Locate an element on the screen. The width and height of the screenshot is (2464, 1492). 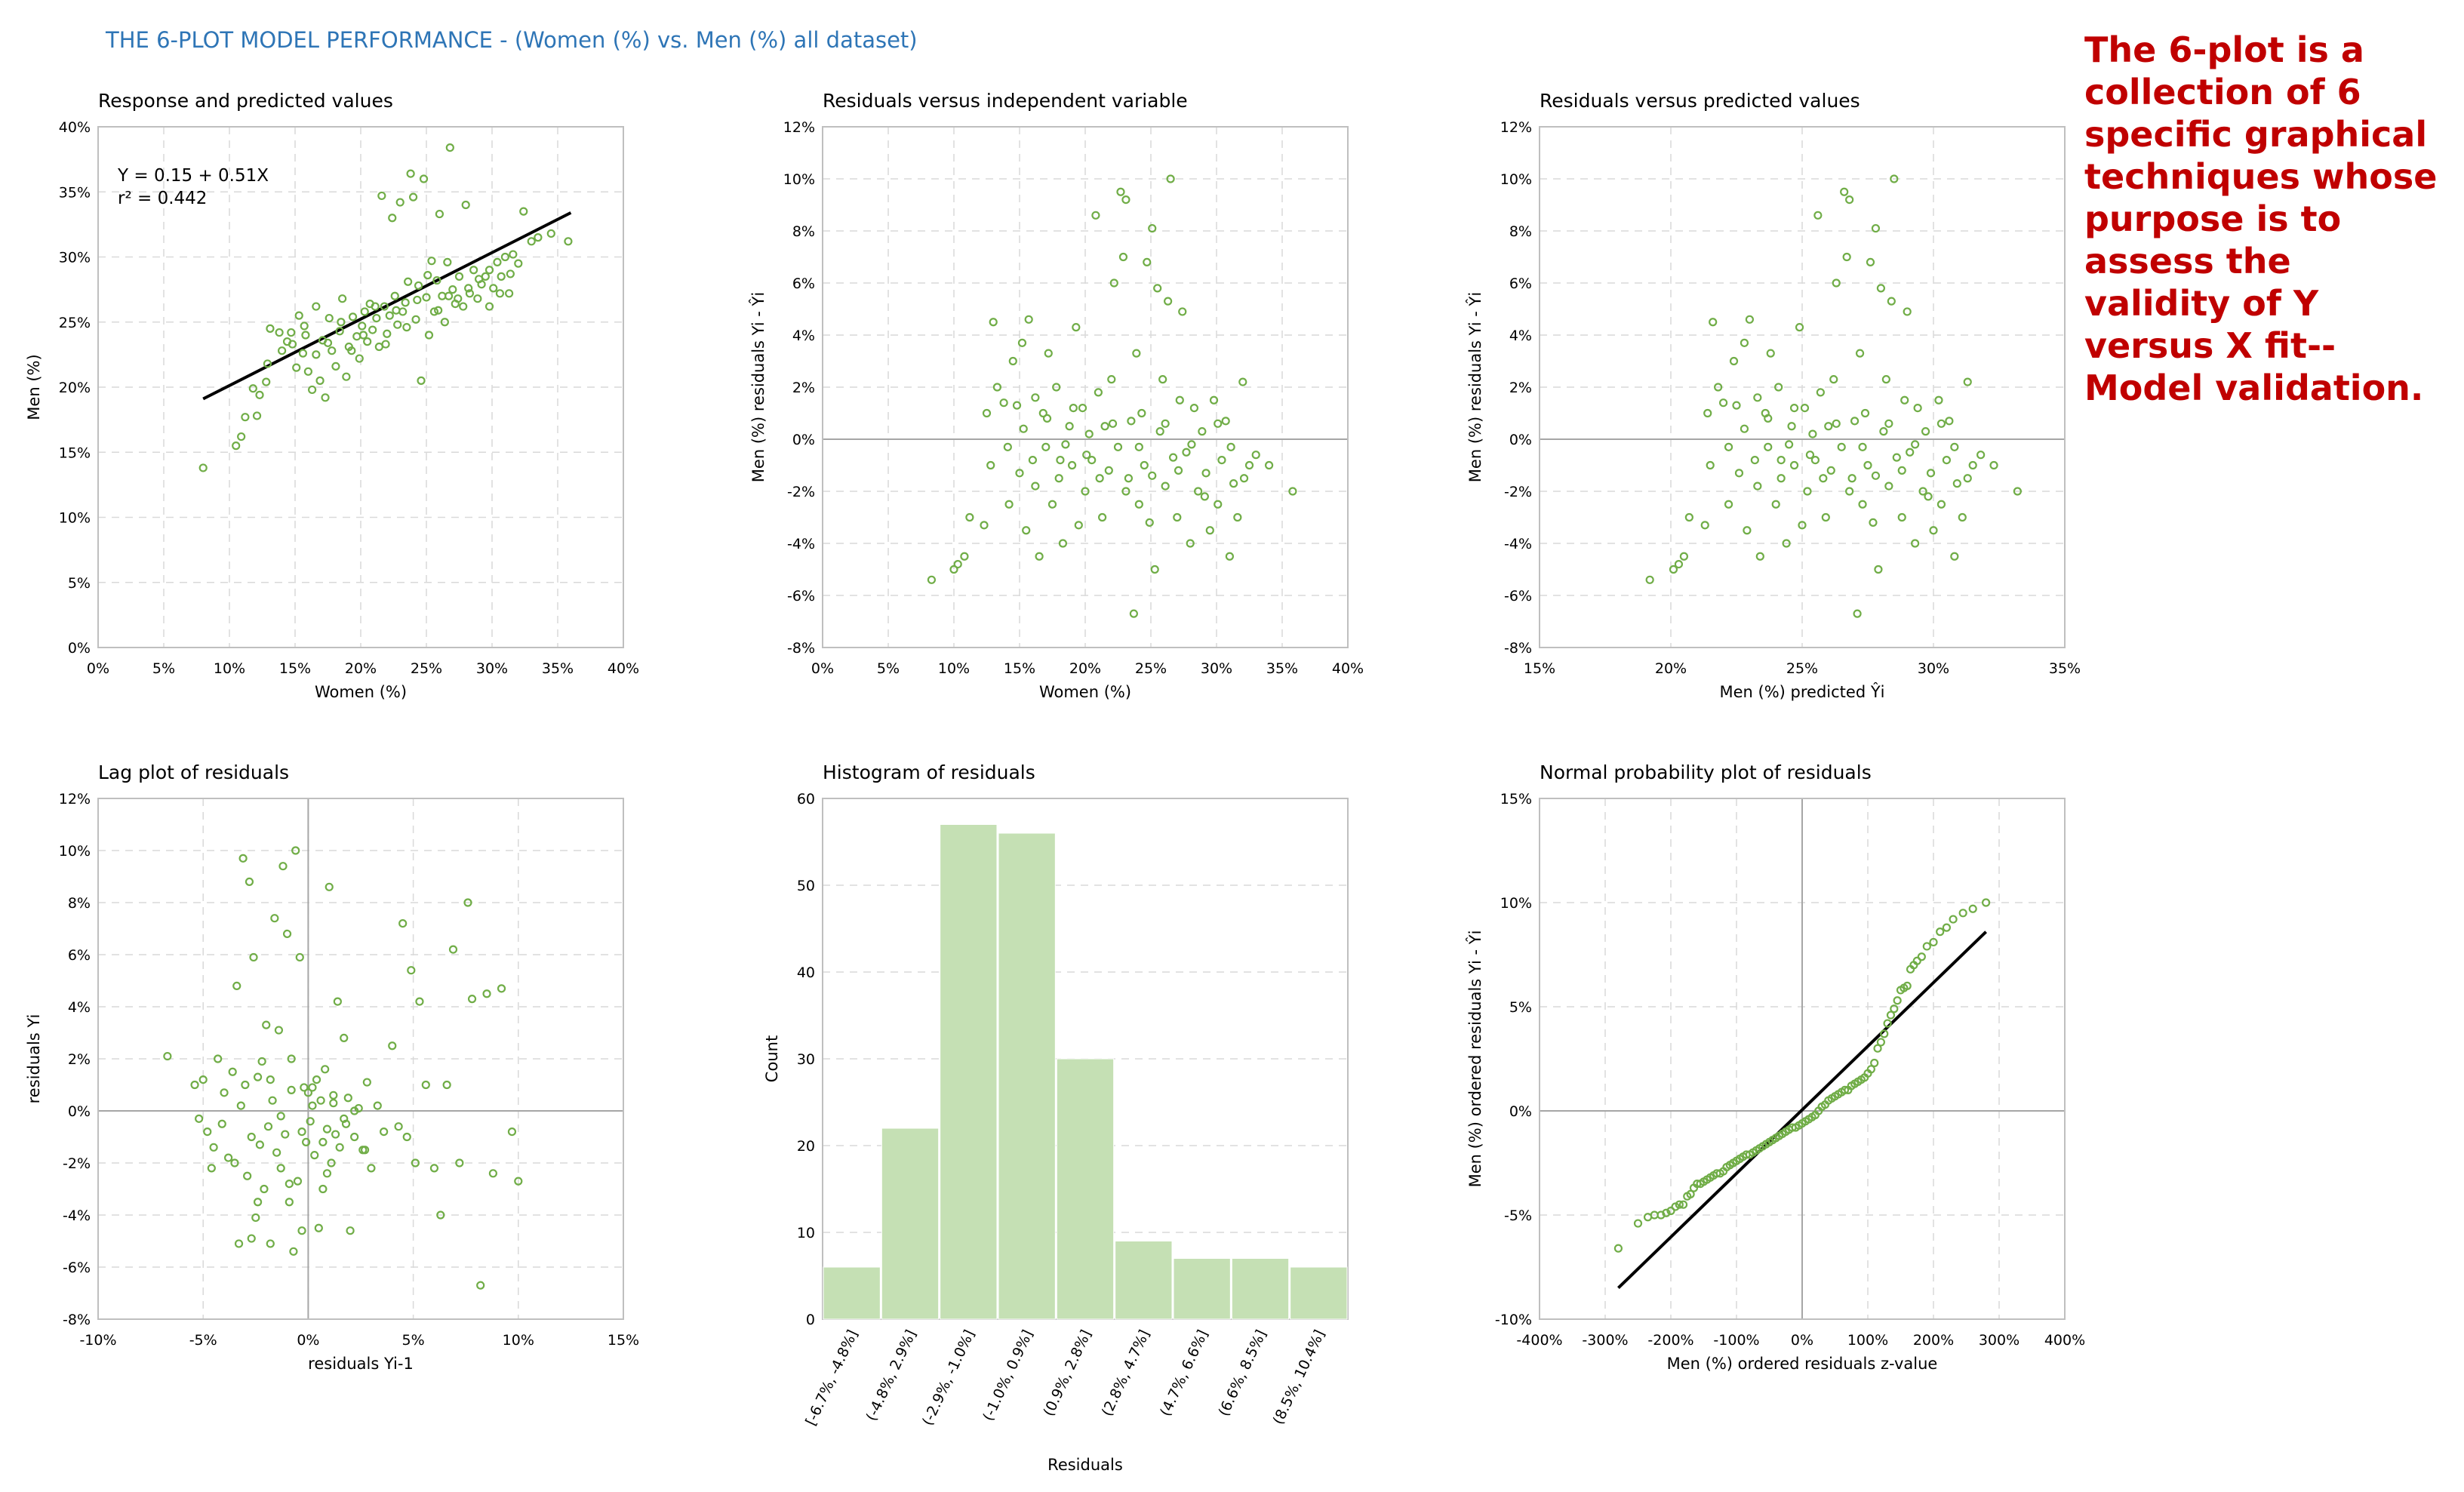
bin-label: (4.7%, 6.6%] is located at coordinates (1184, 1373).